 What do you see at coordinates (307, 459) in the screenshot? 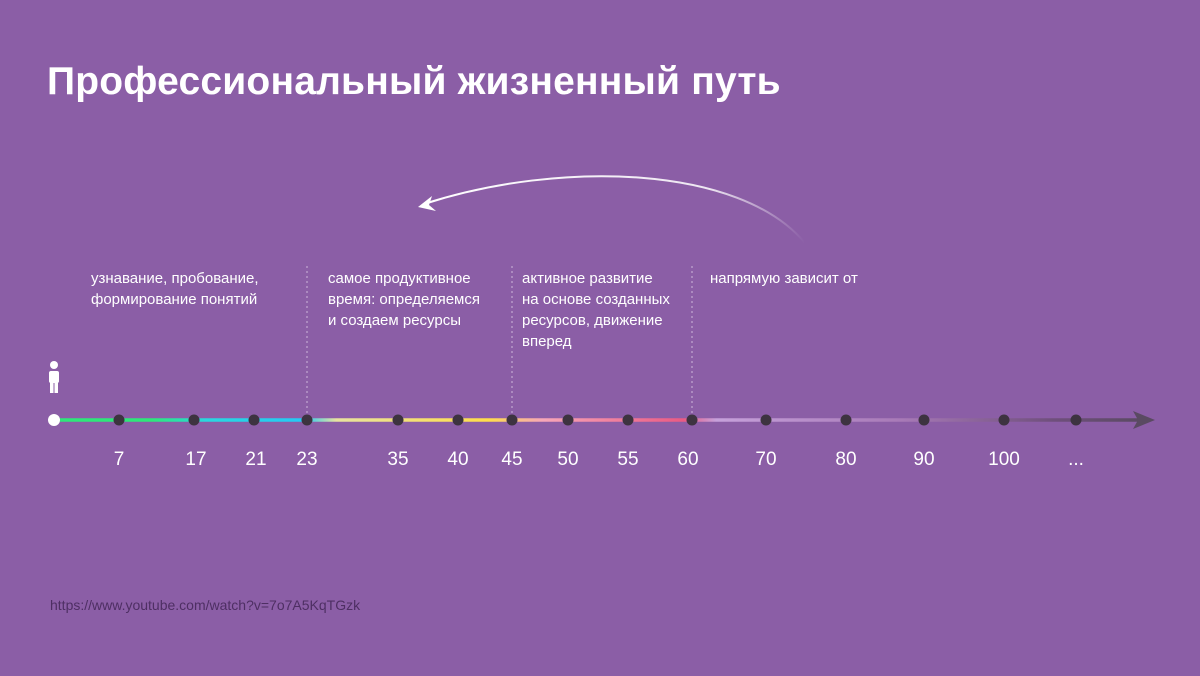
I see `tick-label: 23` at bounding box center [307, 459].